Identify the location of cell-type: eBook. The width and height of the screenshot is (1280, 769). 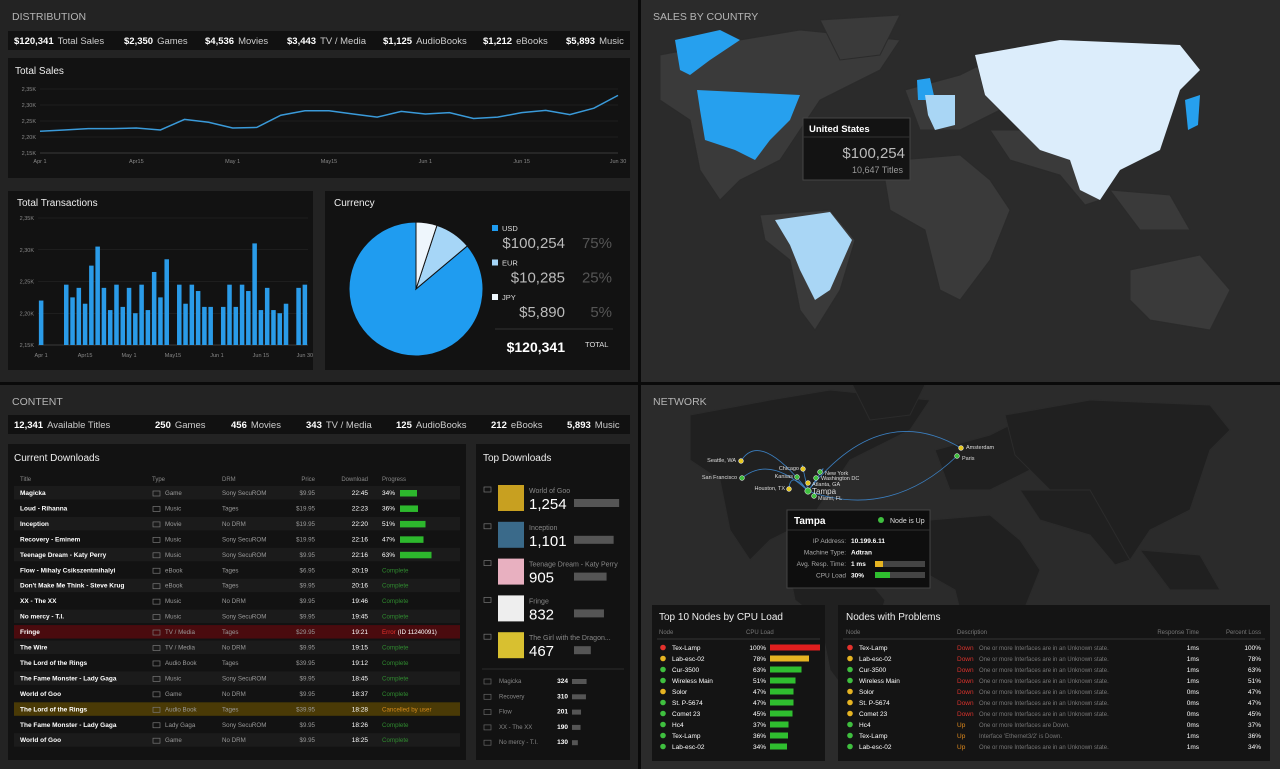
(174, 570).